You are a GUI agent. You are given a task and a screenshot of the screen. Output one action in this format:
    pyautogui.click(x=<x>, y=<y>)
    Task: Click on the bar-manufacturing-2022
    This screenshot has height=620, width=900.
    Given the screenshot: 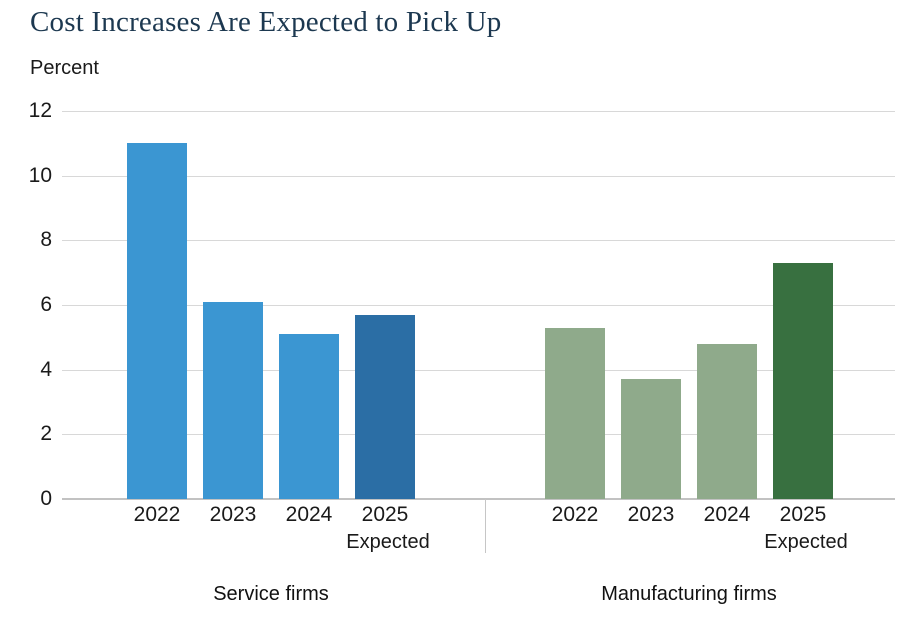 What is the action you would take?
    pyautogui.click(x=575, y=413)
    